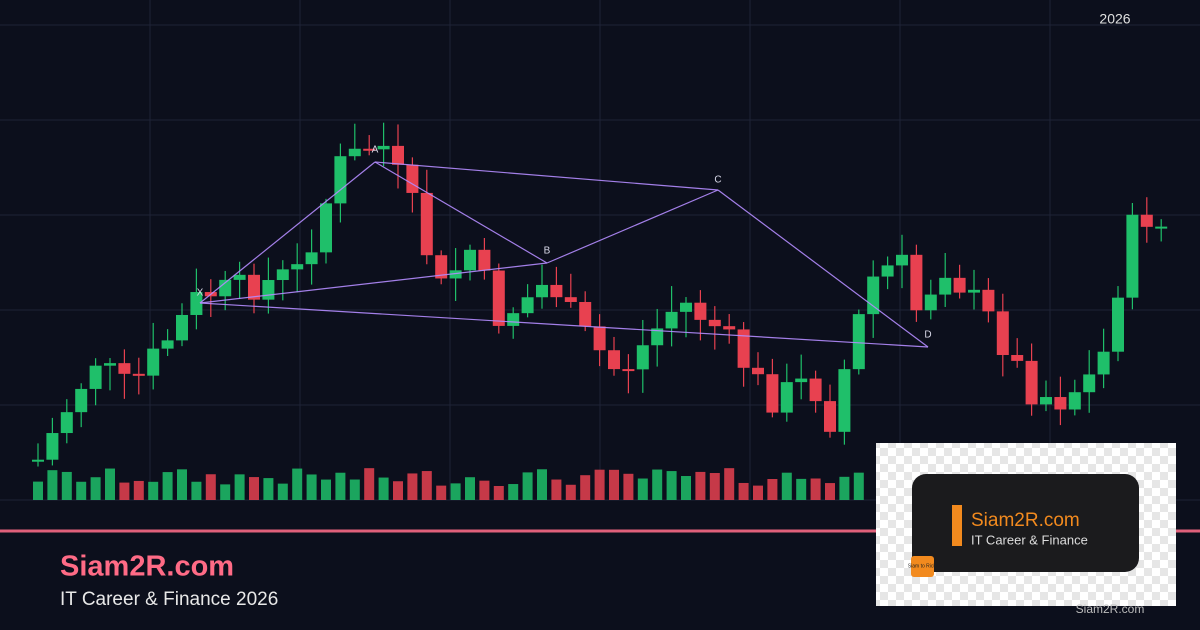 This screenshot has width=1200, height=630. Describe the element at coordinates (922, 566) in the screenshot. I see `logo-badge-text: Siam to Rich` at that location.